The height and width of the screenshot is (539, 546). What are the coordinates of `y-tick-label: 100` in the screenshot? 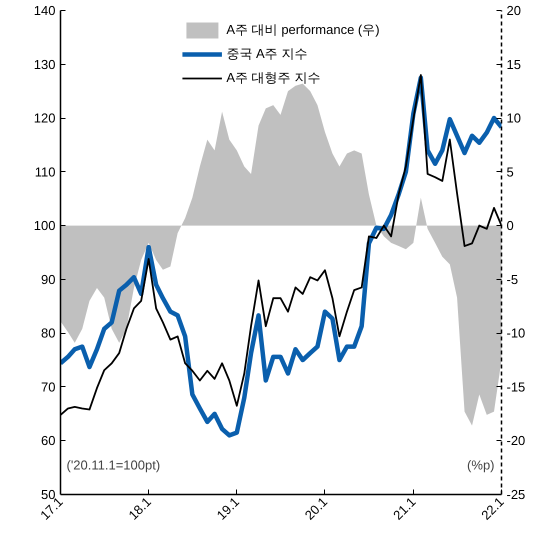 It's located at (45, 226).